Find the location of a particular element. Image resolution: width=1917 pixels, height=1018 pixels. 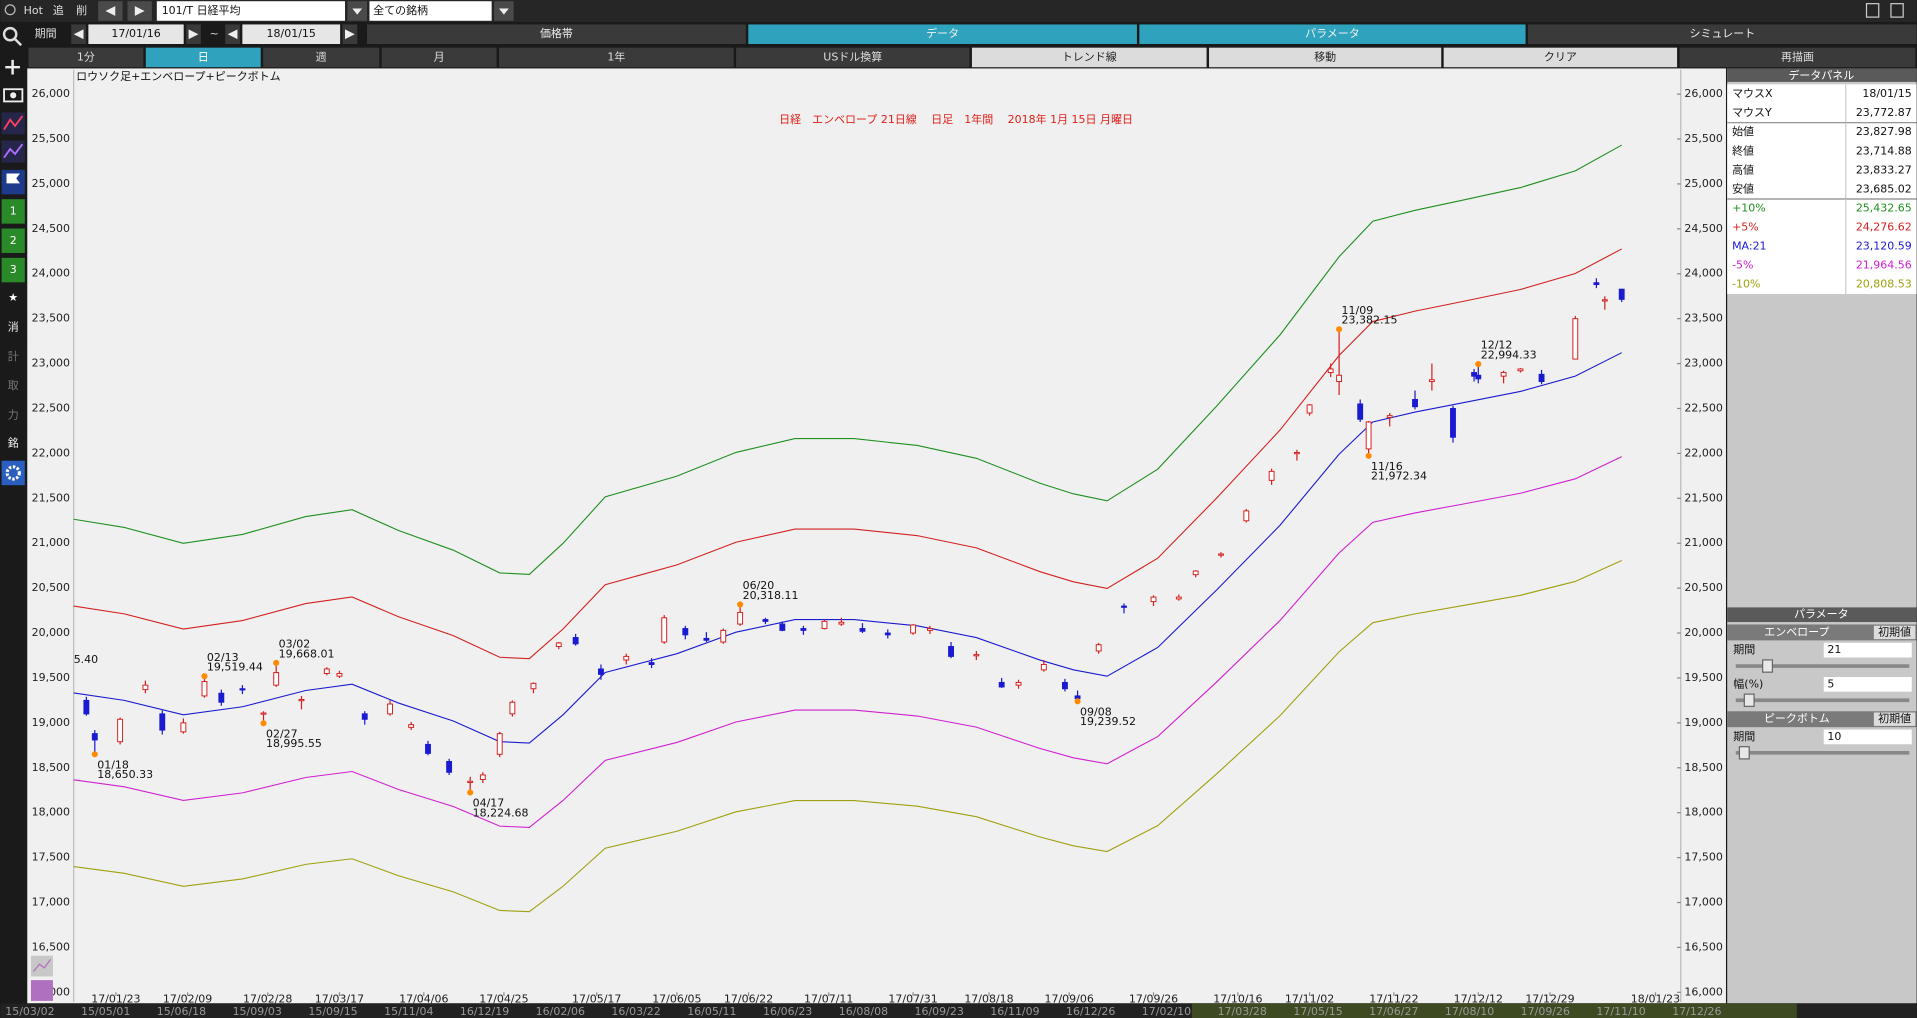

period-label: 期間 is located at coordinates (46, 33).